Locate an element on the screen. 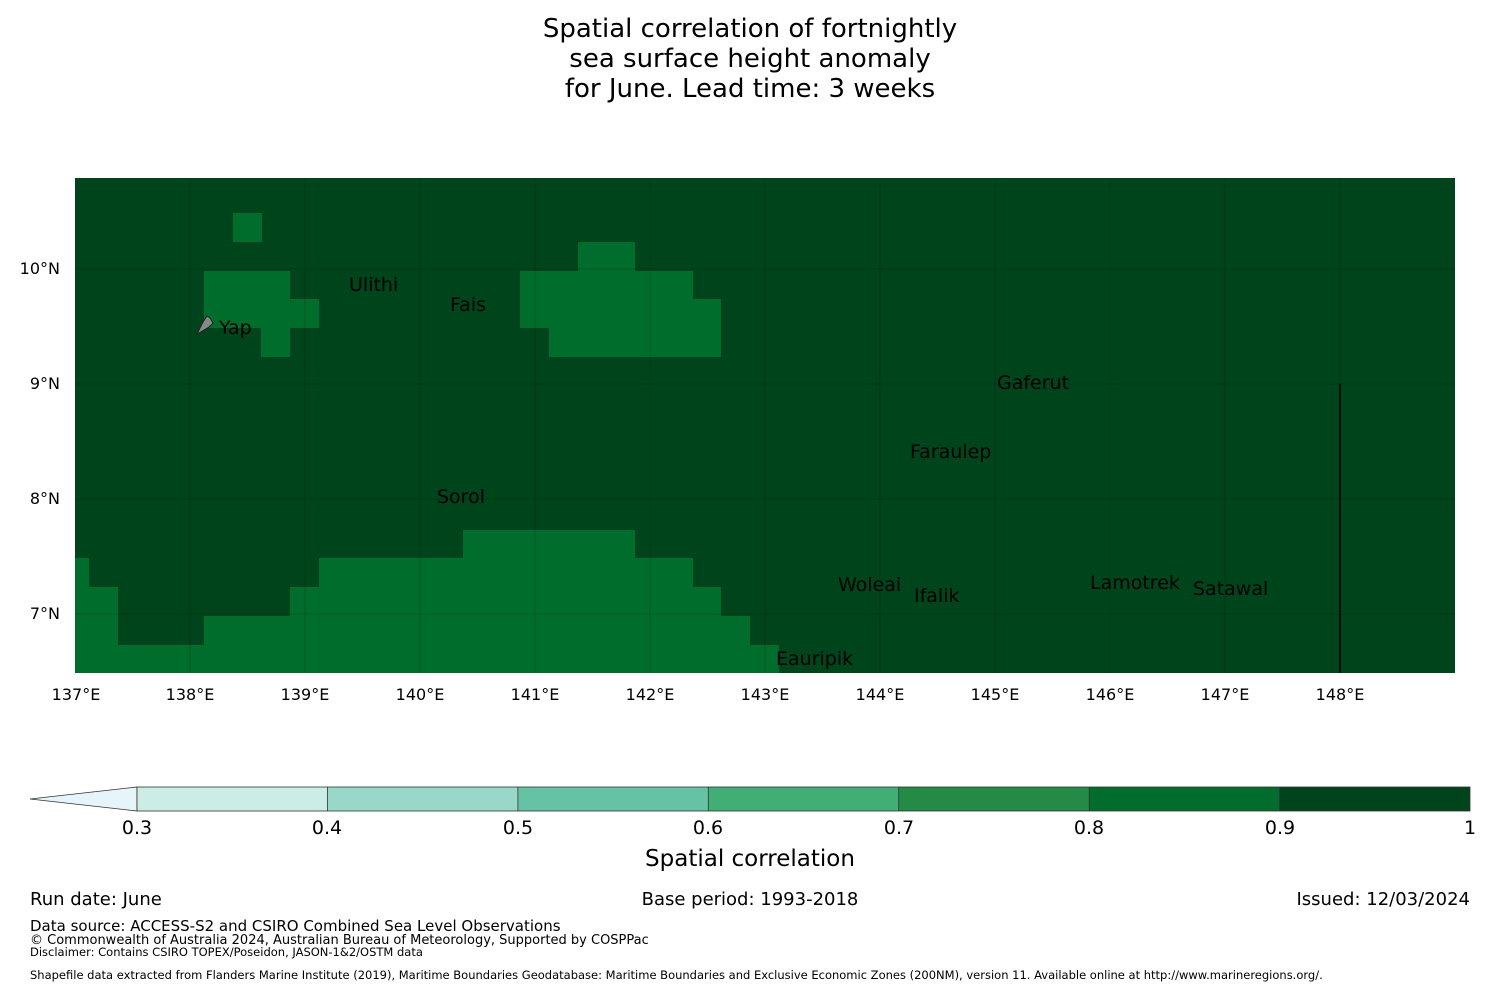 The image size is (1500, 990). colorbar-segment-0.8-0.9 is located at coordinates (1184, 799).